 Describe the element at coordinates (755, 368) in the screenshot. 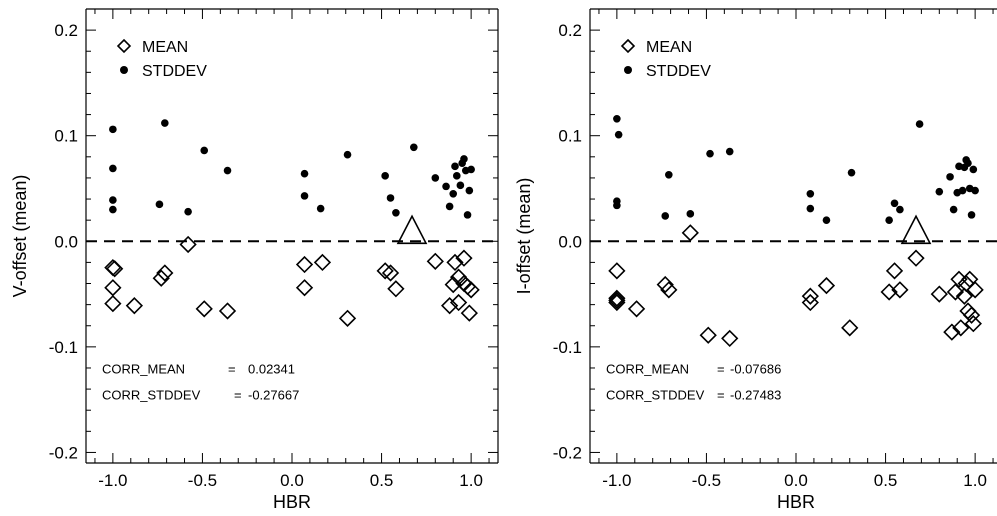

I see `annotation-value: -0.07686` at that location.